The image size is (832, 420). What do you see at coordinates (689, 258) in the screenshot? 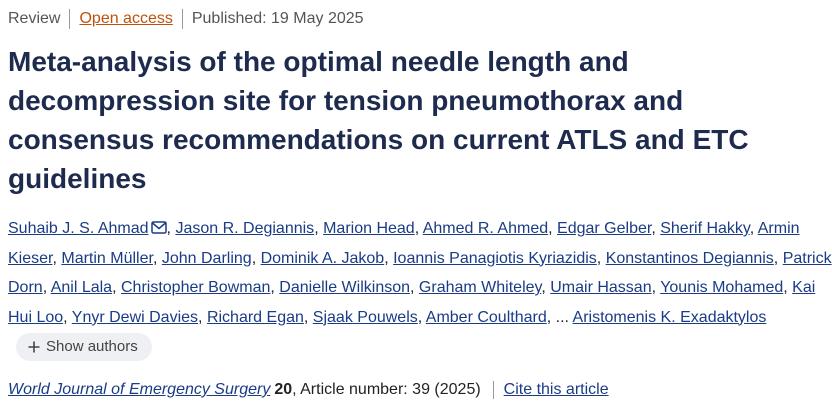
I see `author-link: Konstantinos Degiannis` at bounding box center [689, 258].